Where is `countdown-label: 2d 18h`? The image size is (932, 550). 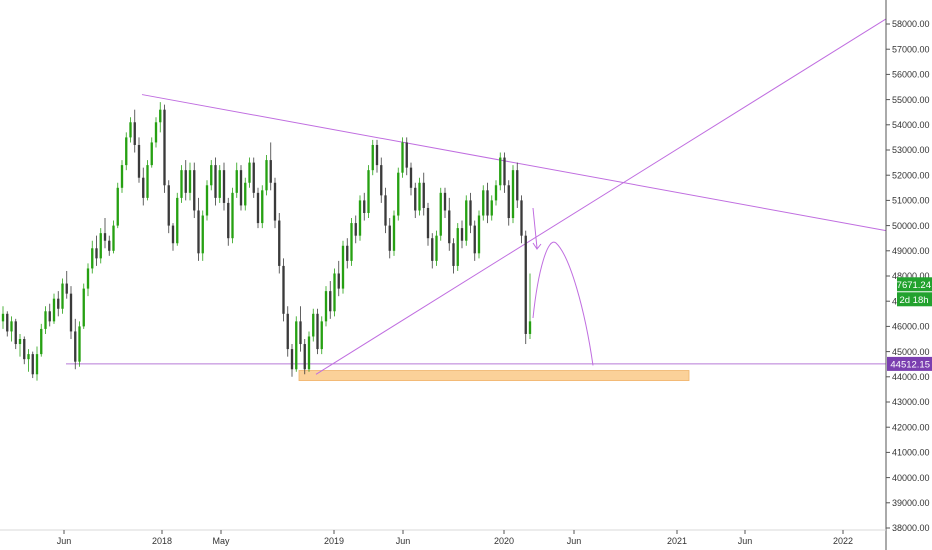 countdown-label: 2d 18h is located at coordinates (913, 300).